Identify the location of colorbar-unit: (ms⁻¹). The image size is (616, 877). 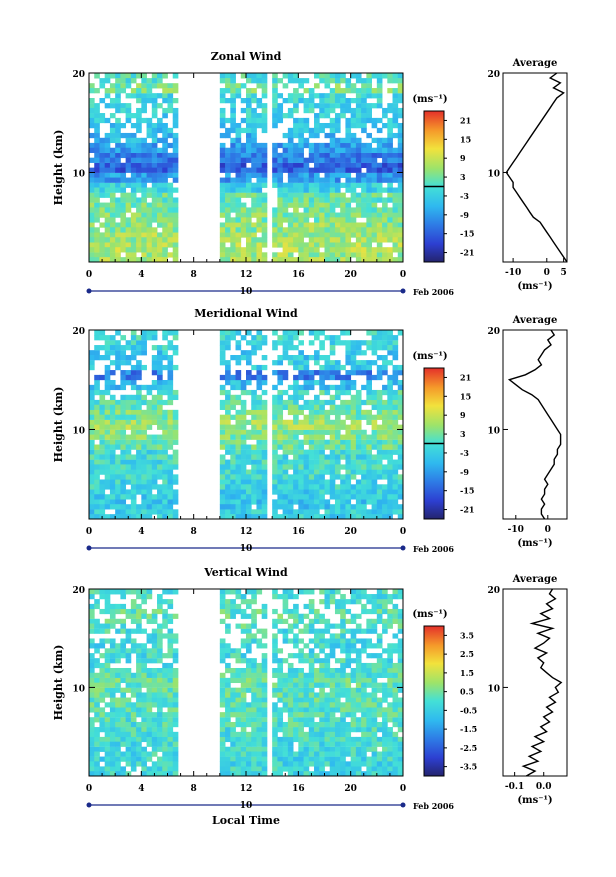
(429, 99).